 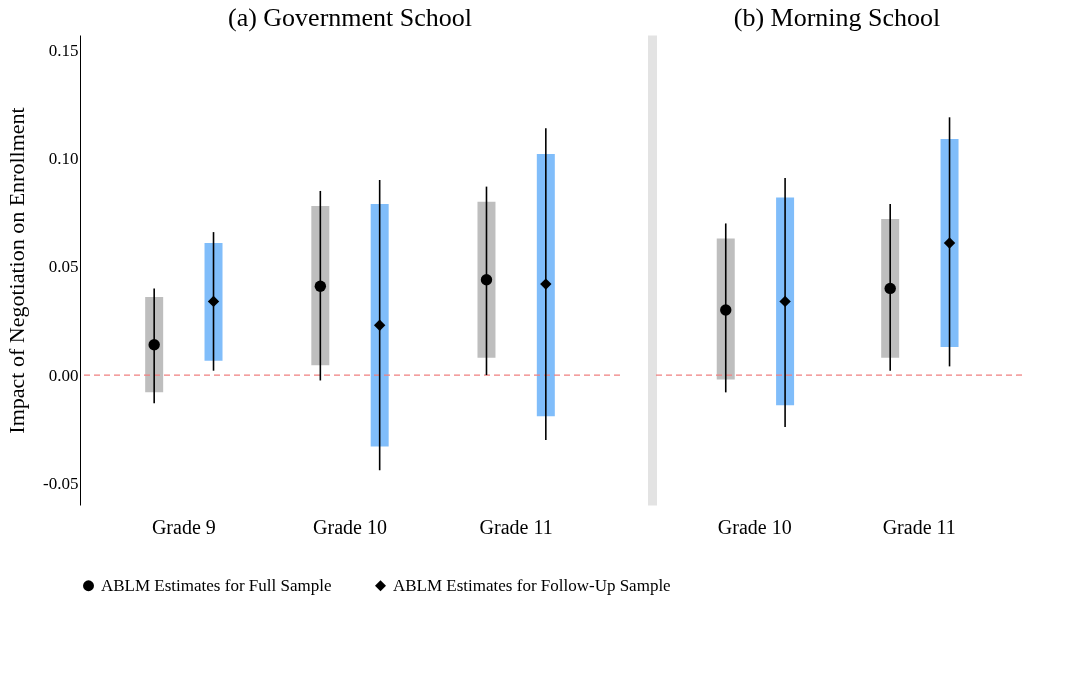 I want to click on y-tick-label: 0.10, so click(x=63, y=158).